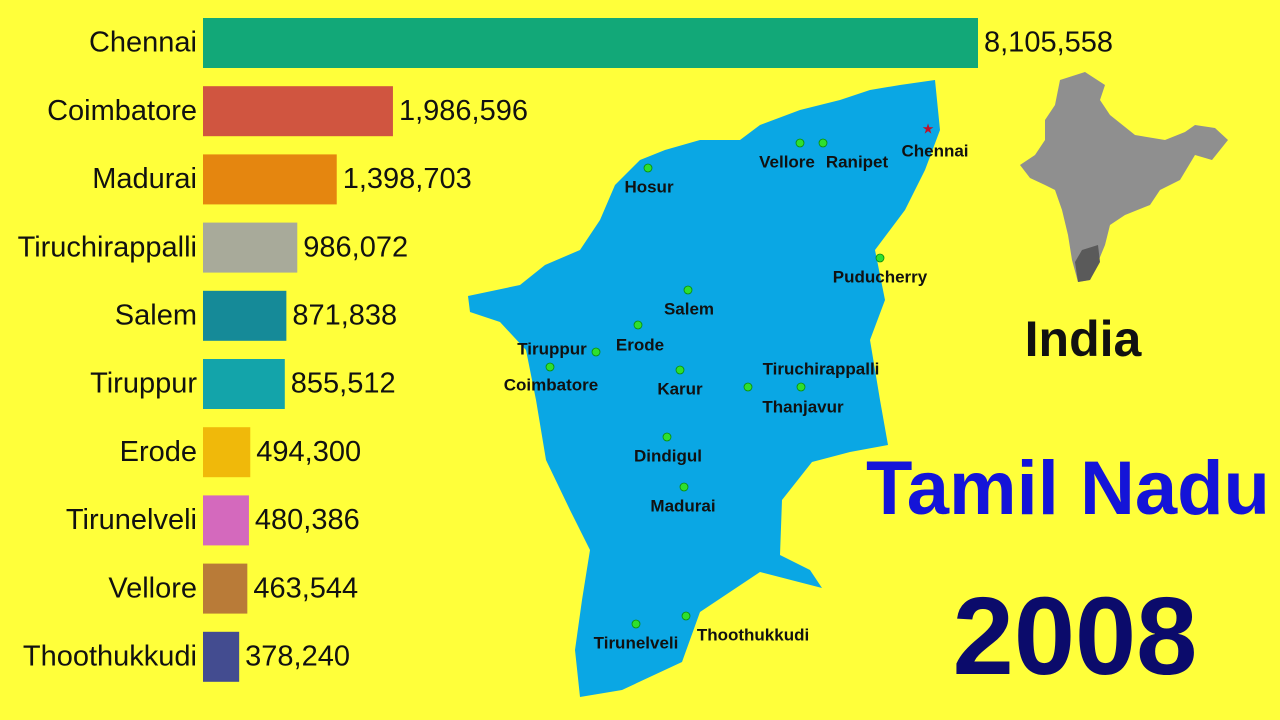  What do you see at coordinates (803, 406) in the screenshot?
I see `city-label: Thanjavur` at bounding box center [803, 406].